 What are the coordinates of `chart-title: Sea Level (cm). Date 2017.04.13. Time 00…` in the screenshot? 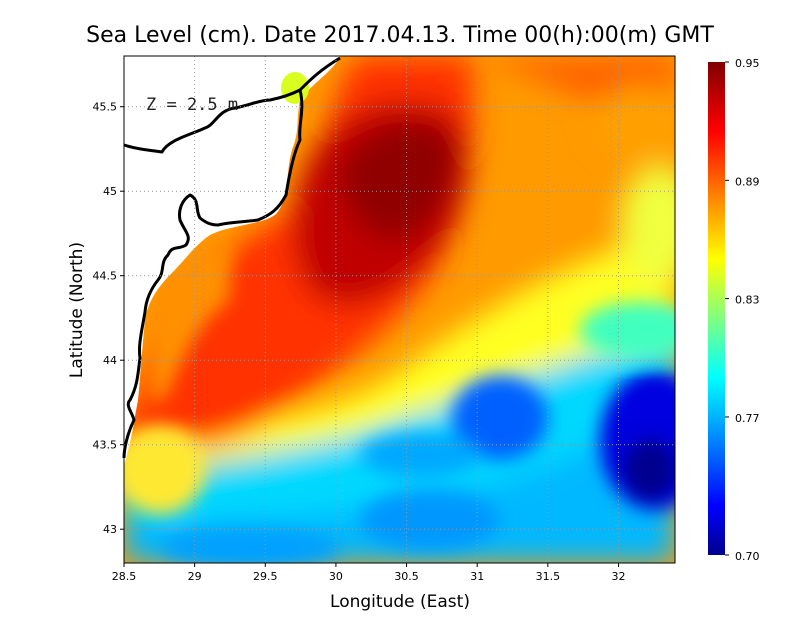 It's located at (400, 35).